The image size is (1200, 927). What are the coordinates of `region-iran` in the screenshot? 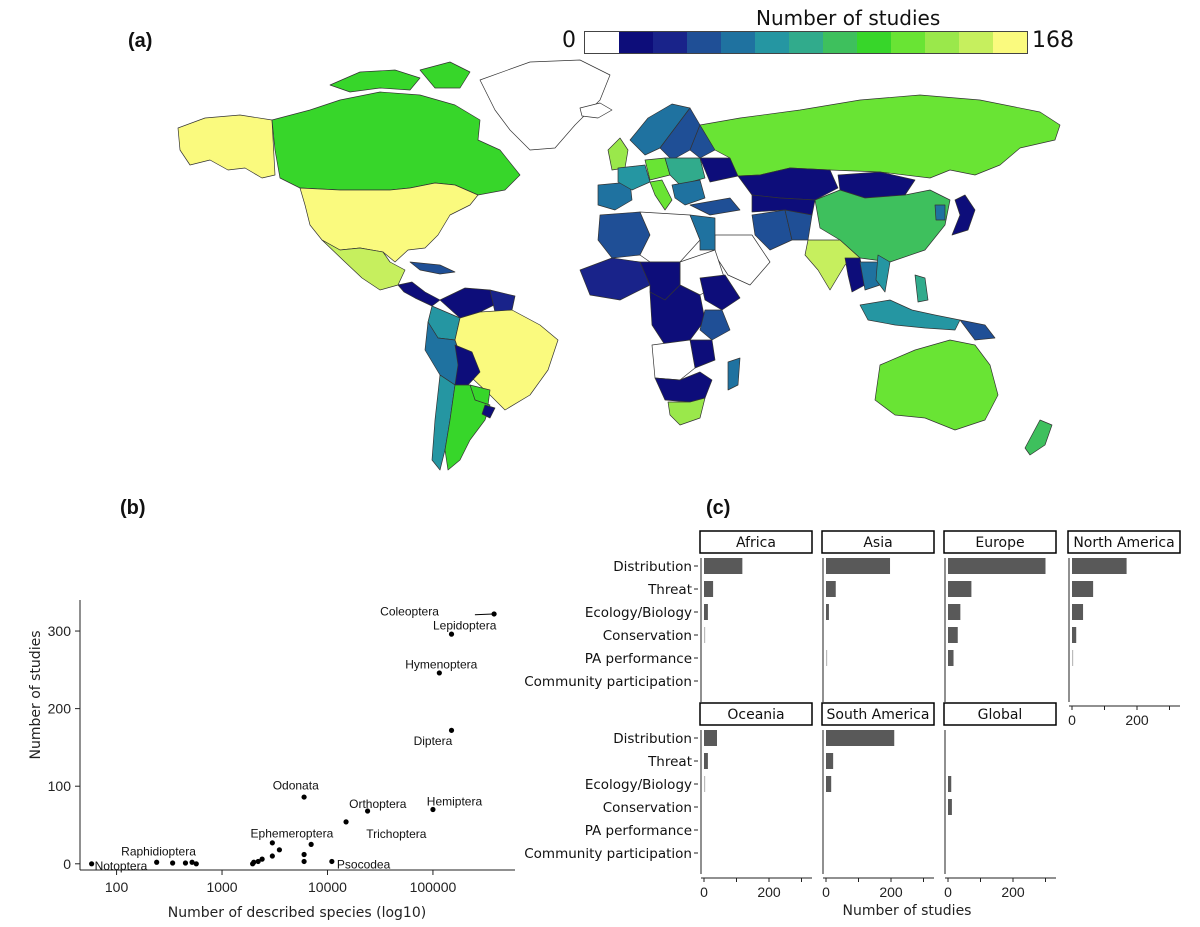 It's located at (772, 230).